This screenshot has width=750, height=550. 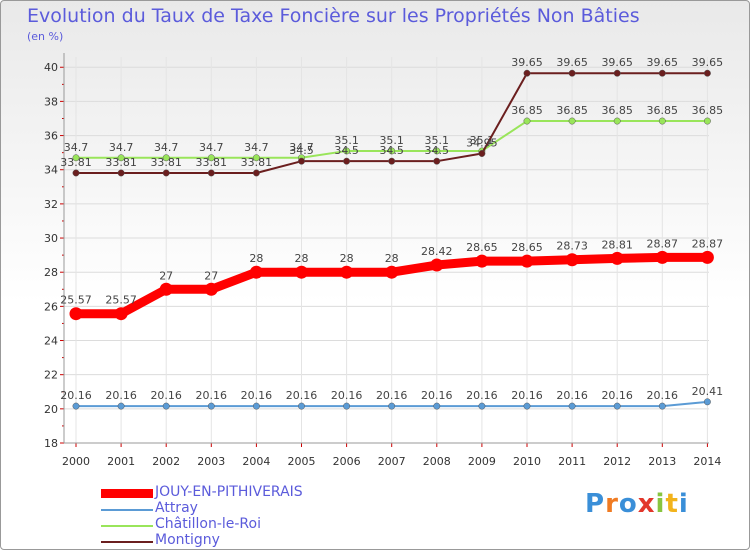 I want to click on logo-letter: o, so click(x=628, y=504).